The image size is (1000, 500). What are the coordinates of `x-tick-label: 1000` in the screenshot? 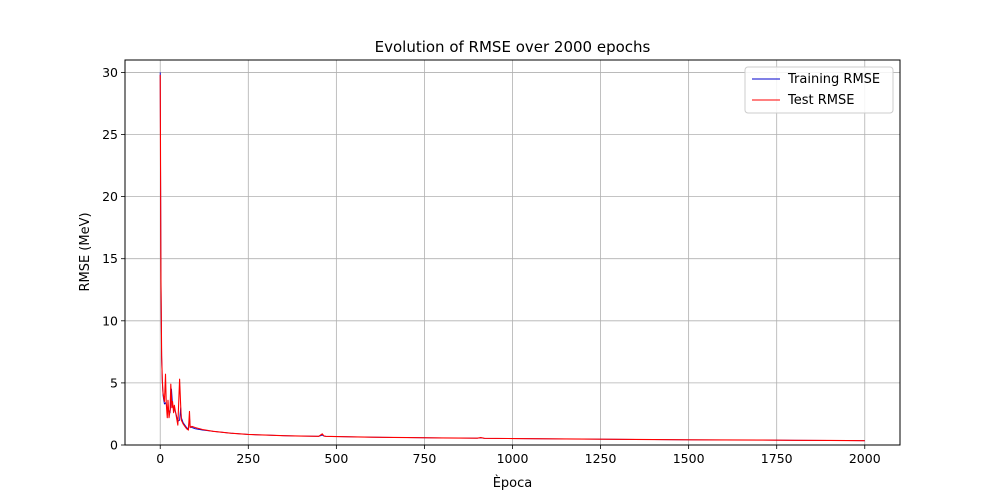 It's located at (513, 458).